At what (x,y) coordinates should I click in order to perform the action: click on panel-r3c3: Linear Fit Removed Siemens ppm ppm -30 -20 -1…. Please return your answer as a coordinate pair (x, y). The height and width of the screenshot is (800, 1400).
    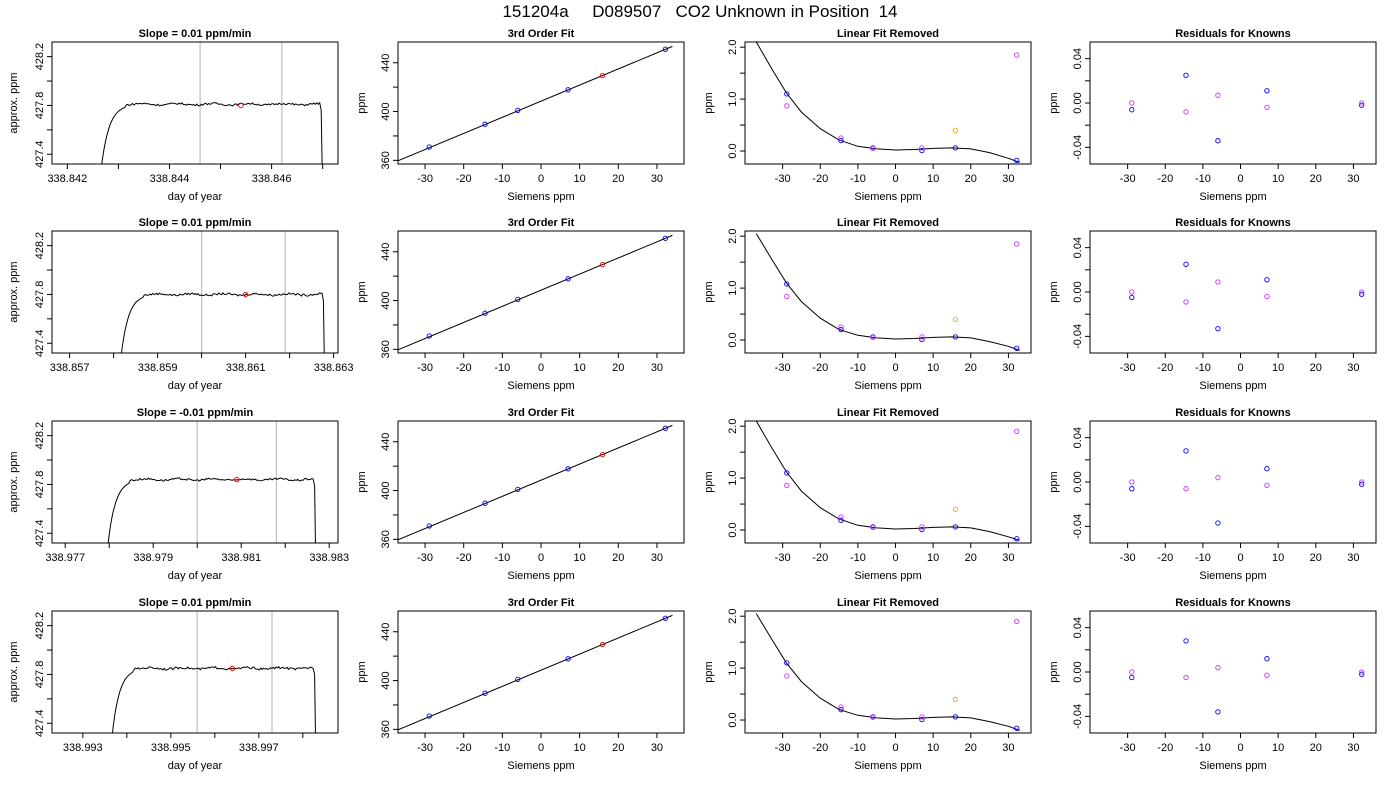
    Looking at the image, I should click on (867, 494).